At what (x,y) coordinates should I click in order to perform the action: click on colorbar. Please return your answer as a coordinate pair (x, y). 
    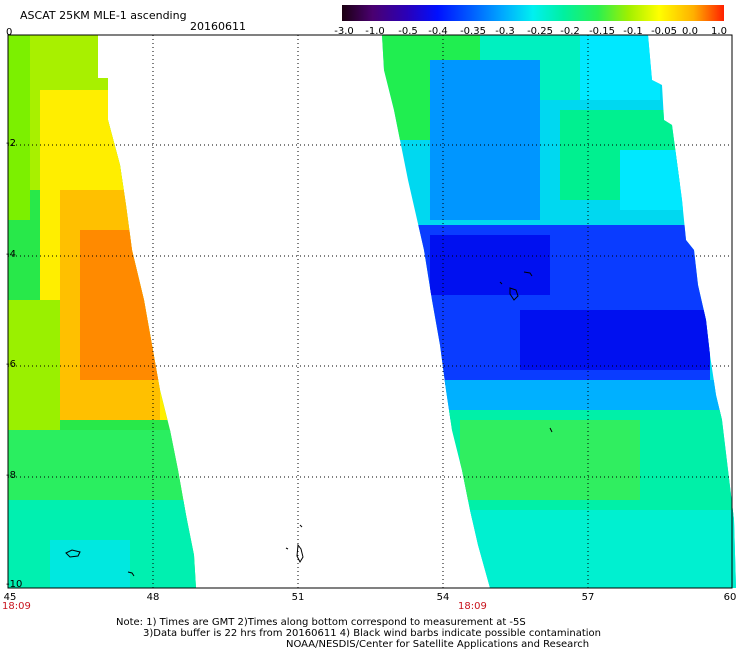
    Looking at the image, I should click on (533, 13).